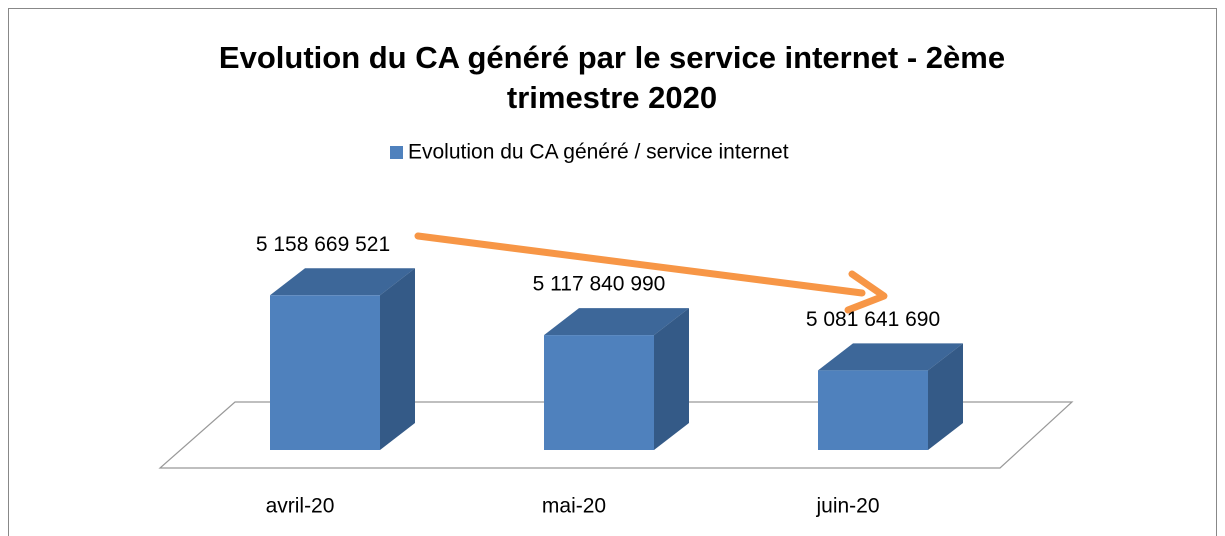 Image resolution: width=1225 pixels, height=536 pixels. I want to click on chart-title: trimestre 2020, so click(612, 97).